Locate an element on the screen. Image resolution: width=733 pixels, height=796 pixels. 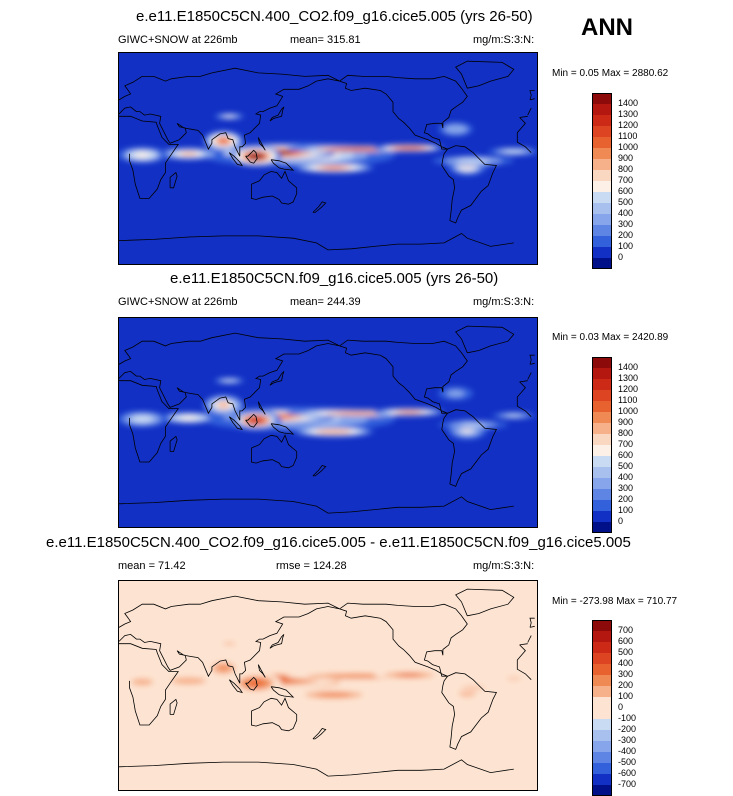
colorbar-label: 1100 is located at coordinates (628, 136).